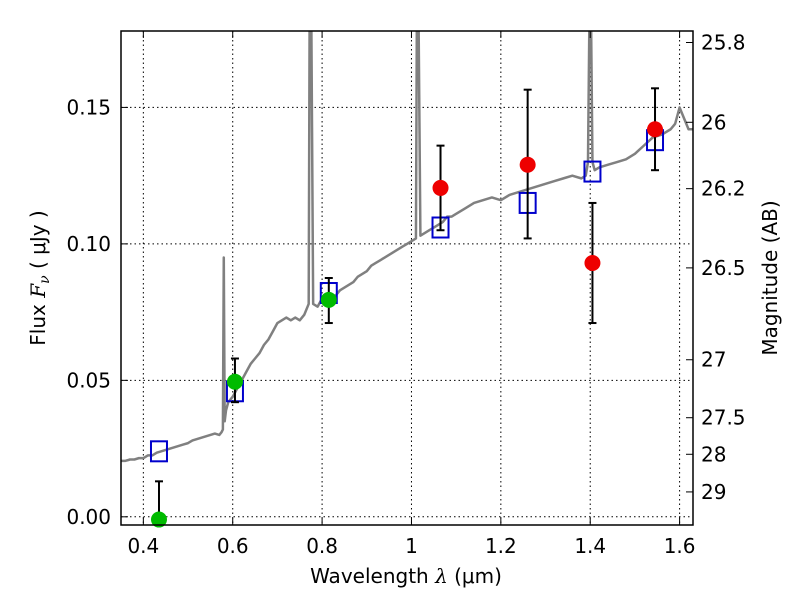 The height and width of the screenshot is (600, 800). Describe the element at coordinates (713, 492) in the screenshot. I see `y2-tick-label-7: 29` at that location.